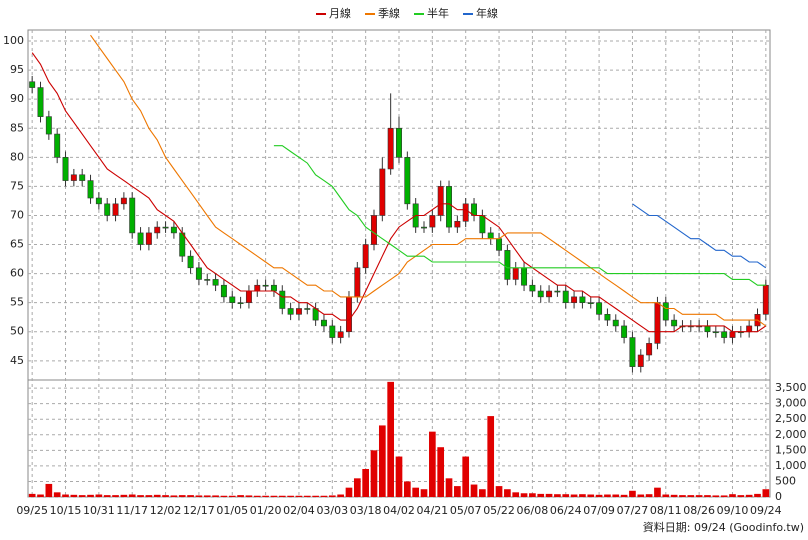  Describe the element at coordinates (723, 527) in the screenshot. I see `source-note: 資料日期: 09/24 (Goodinfo.tw)` at that location.